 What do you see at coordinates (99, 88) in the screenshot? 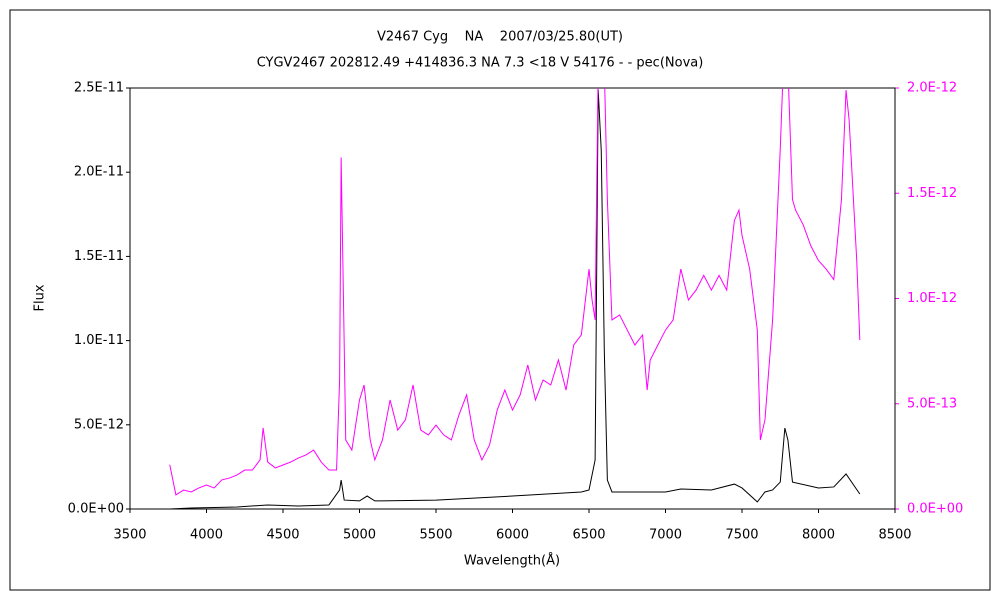
I see `y-tick-label: 2.5E-11` at bounding box center [99, 88].